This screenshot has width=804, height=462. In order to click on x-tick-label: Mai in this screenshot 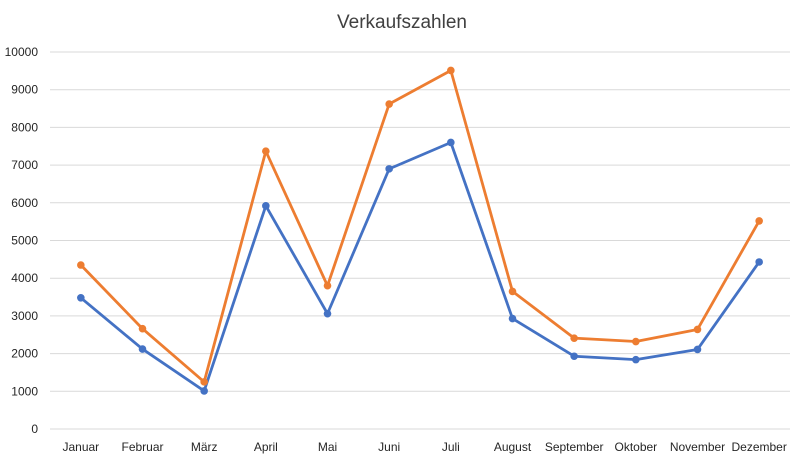, I will do `click(327, 447)`.